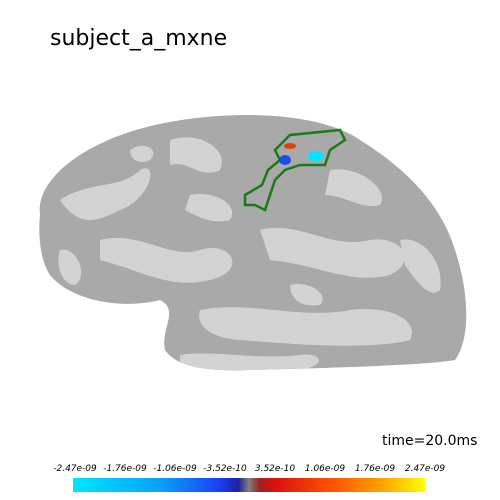 This screenshot has width=500, height=500. What do you see at coordinates (275, 469) in the screenshot?
I see `colorbar-label: 3.52e-10` at bounding box center [275, 469].